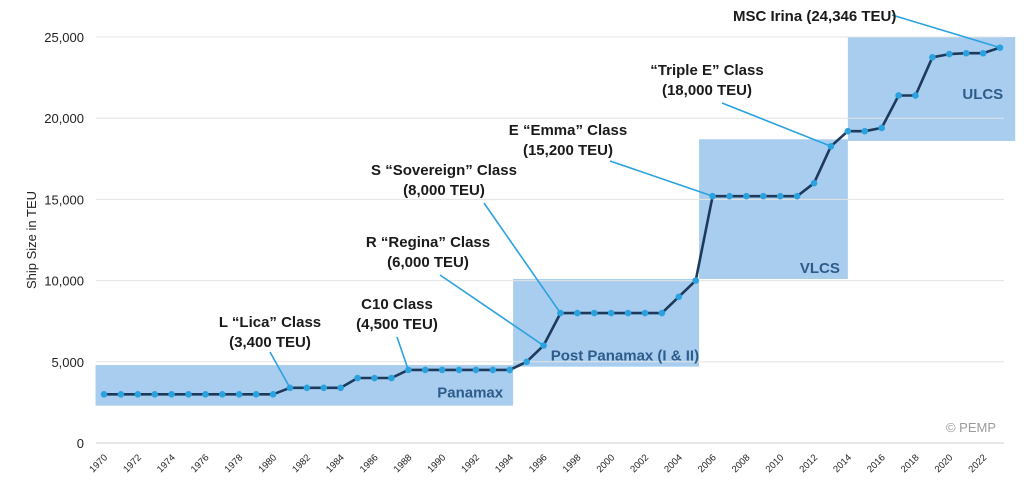  What do you see at coordinates (397, 324) in the screenshot?
I see `annotation-label: (4,500 TEU)` at bounding box center [397, 324].